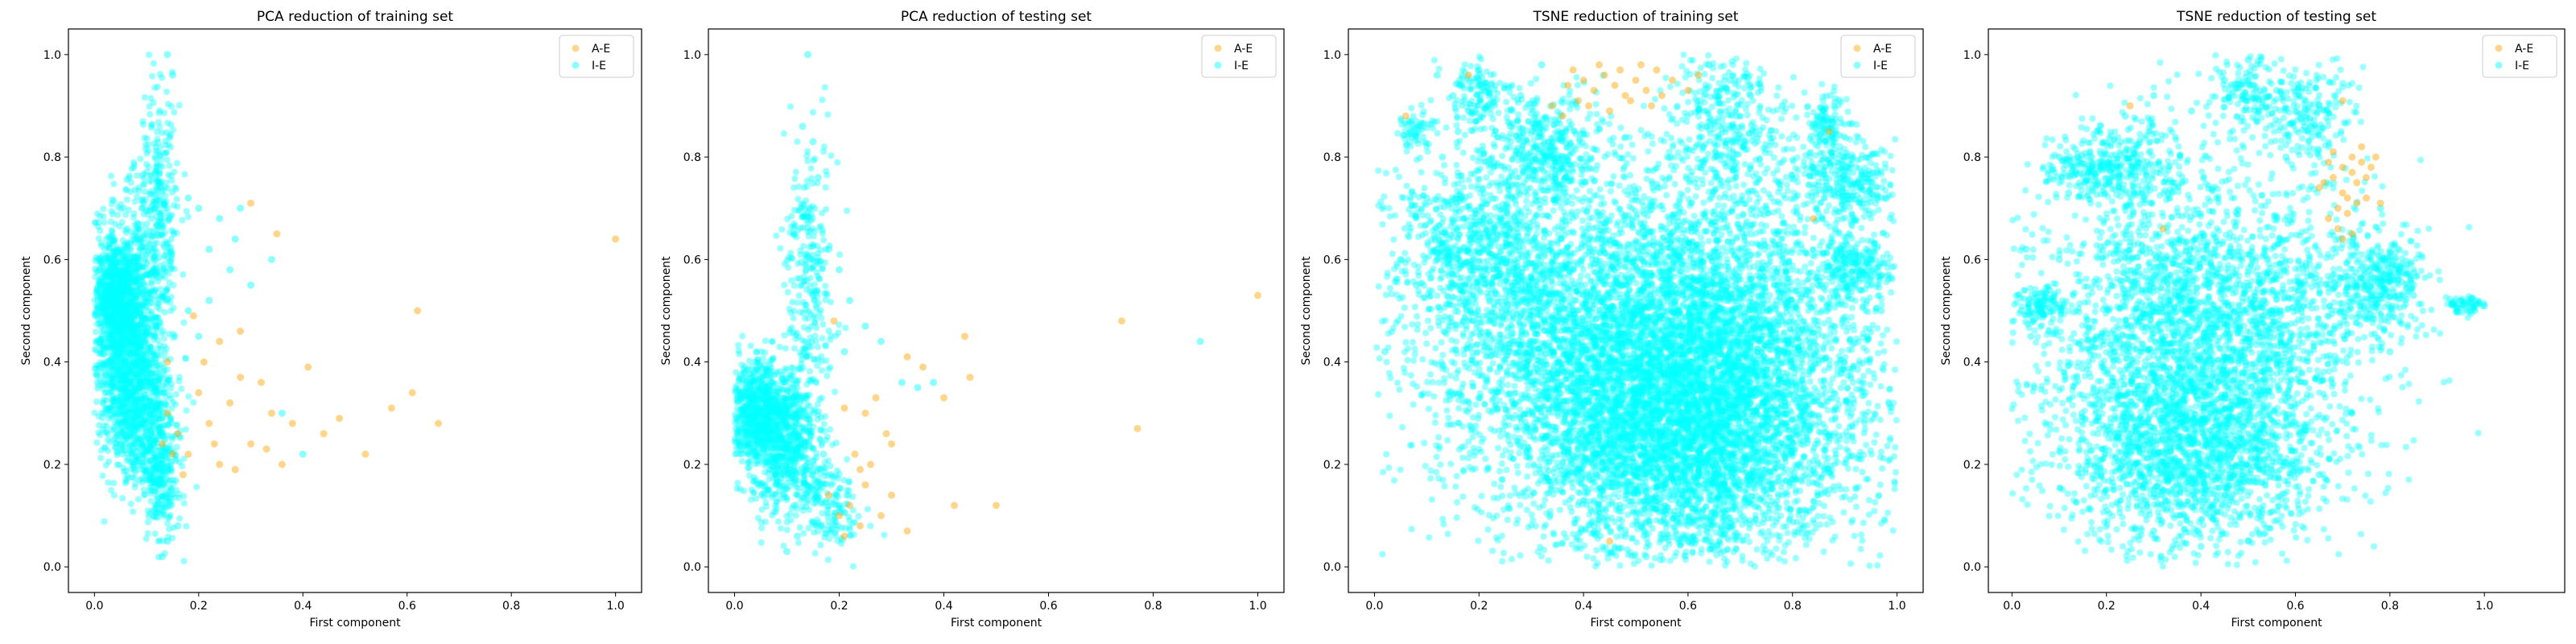 The width and height of the screenshot is (2576, 644). Describe the element at coordinates (1972, 157) in the screenshot. I see `y-tick-label: 0.8` at that location.